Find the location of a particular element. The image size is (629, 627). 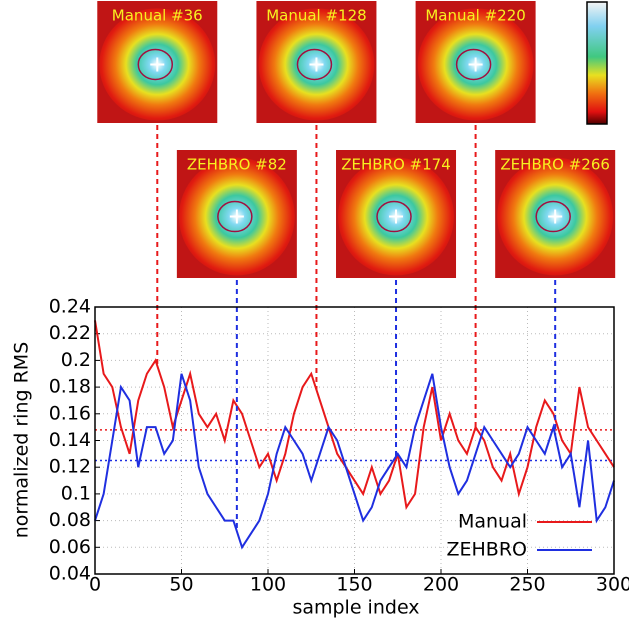

colorbar is located at coordinates (597, 63).